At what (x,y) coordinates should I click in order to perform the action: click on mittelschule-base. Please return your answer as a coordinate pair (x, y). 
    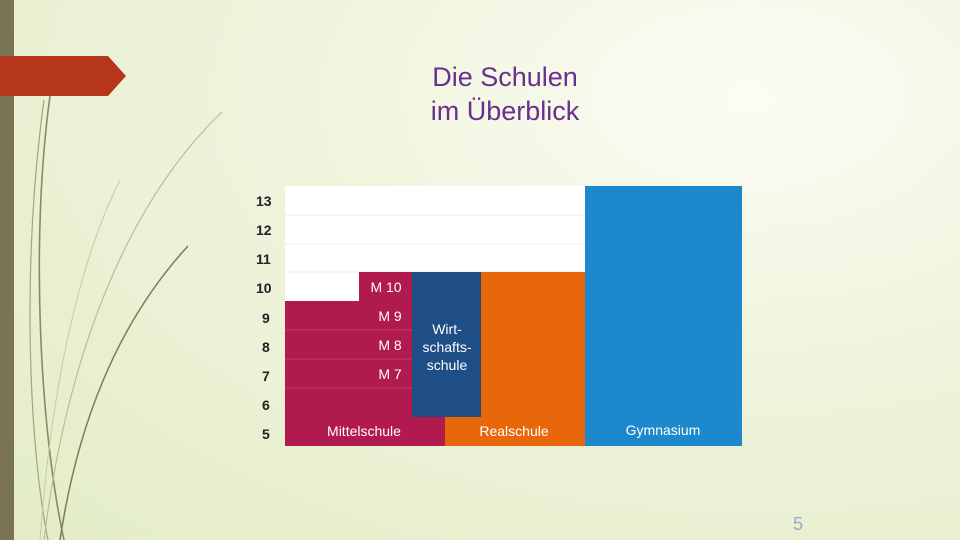
    Looking at the image, I should click on (428, 431).